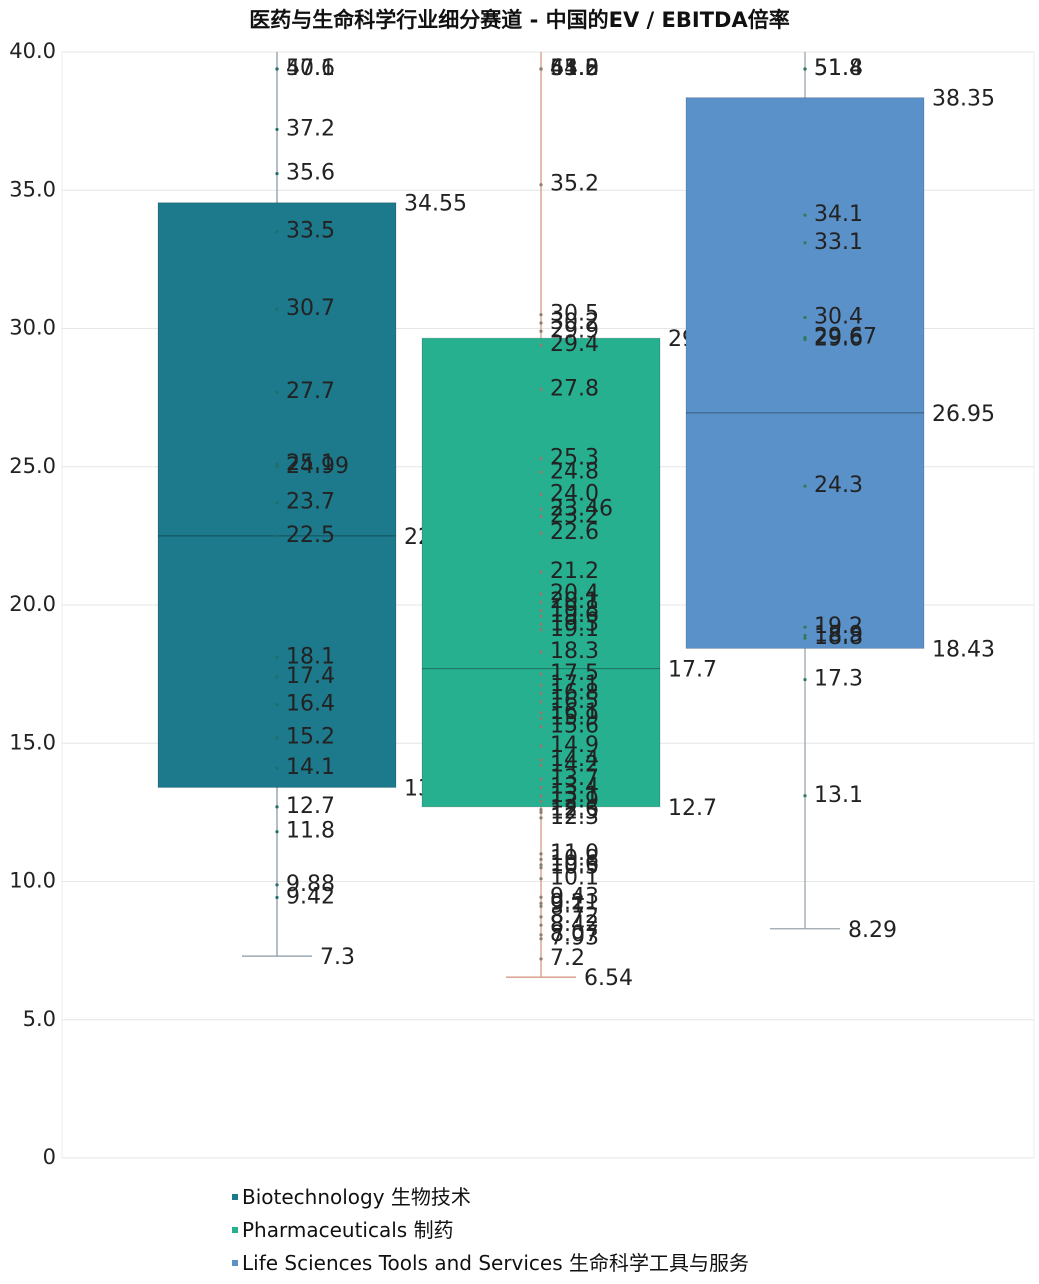 The image size is (1039, 1284). I want to click on point-label: 12.6, so click(574, 809).